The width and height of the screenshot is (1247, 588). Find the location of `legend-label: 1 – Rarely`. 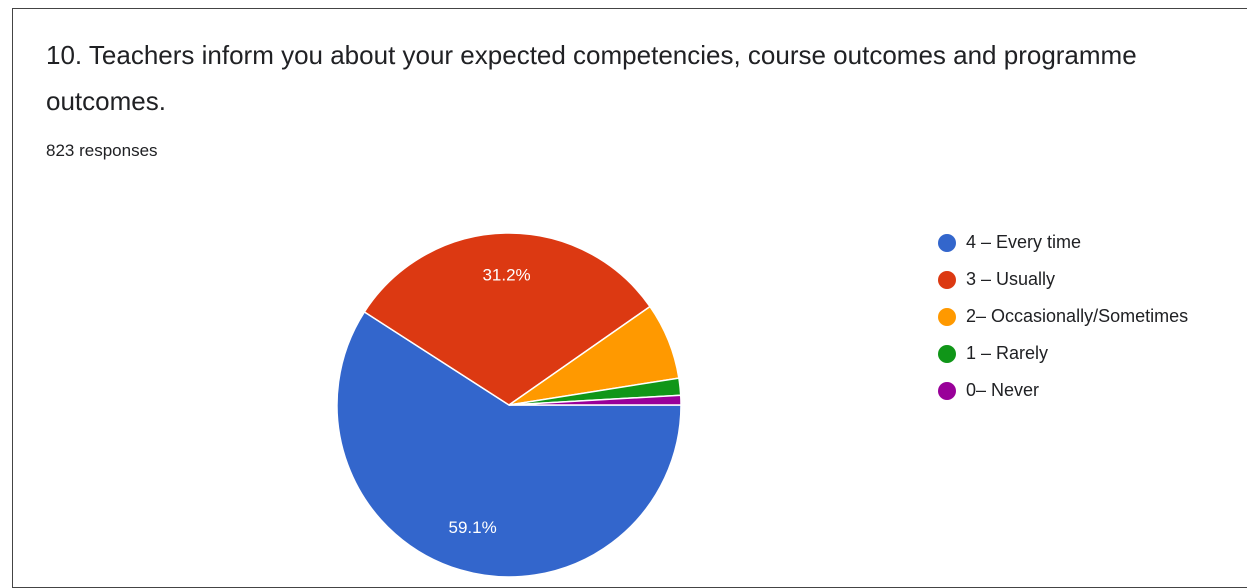

legend-label: 1 – Rarely is located at coordinates (1007, 353).